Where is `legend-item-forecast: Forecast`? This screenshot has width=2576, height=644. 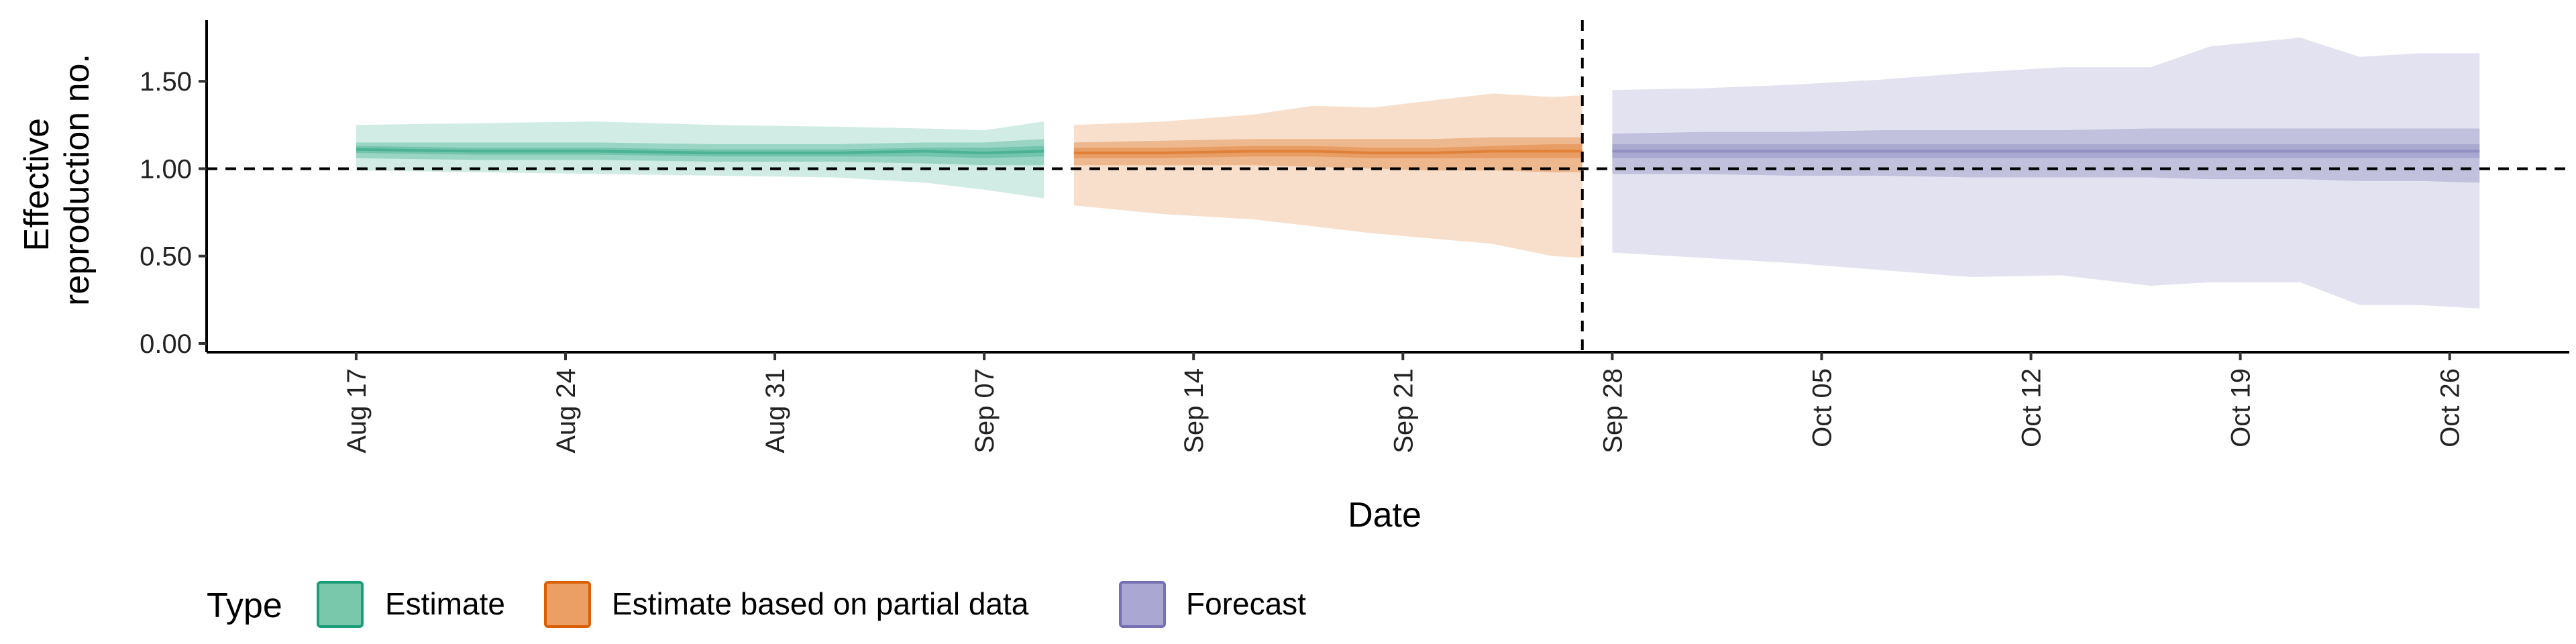 legend-item-forecast: Forecast is located at coordinates (1212, 604).